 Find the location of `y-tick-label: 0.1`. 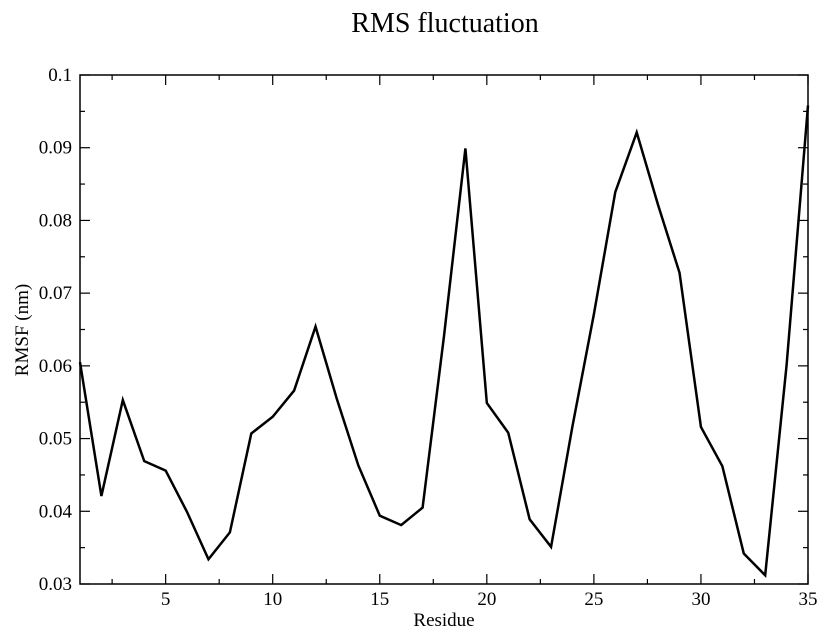

y-tick-label: 0.1 is located at coordinates (60, 75).